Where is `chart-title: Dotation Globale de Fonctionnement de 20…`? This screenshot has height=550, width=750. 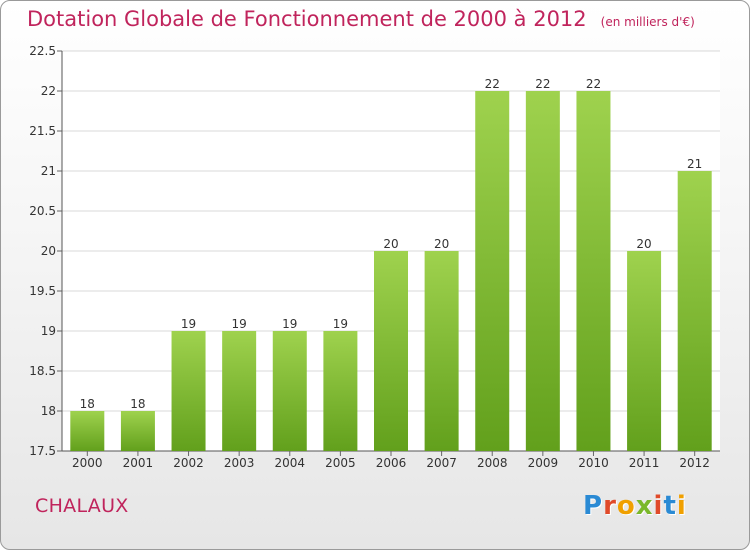
chart-title: Dotation Globale de Fonctionnement de 20… is located at coordinates (361, 19).